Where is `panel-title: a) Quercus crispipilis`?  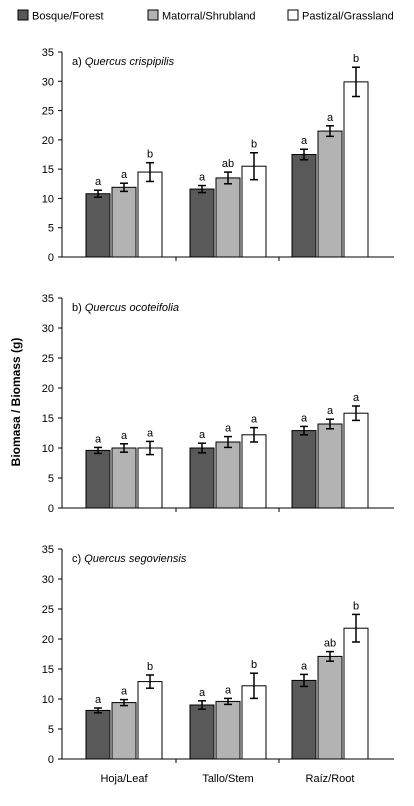 panel-title: a) Quercus crispipilis is located at coordinates (123, 62).